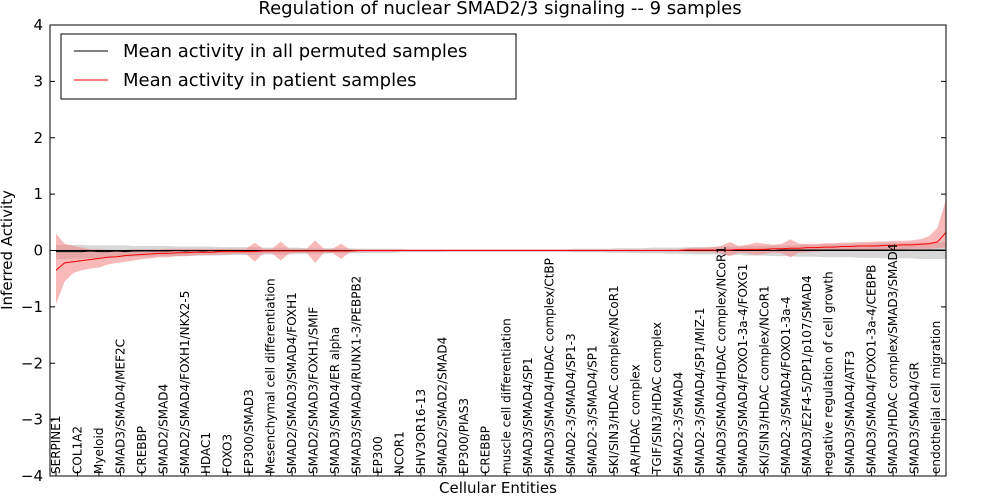 The width and height of the screenshot is (1000, 500). Describe the element at coordinates (206, 453) in the screenshot. I see `x-tick-label: HDAC1` at that location.